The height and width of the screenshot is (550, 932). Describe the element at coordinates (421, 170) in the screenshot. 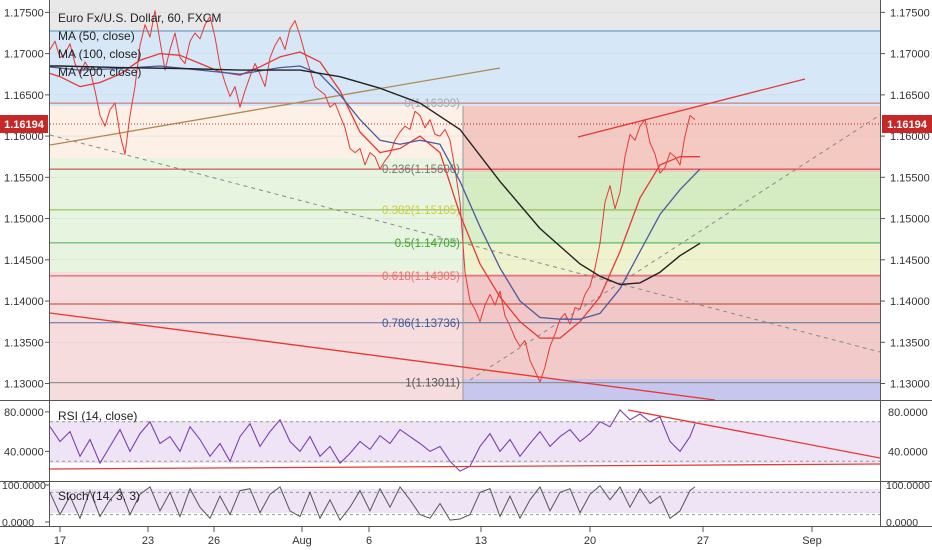

I see `fib-level-label: 0.236(1.15600)` at that location.